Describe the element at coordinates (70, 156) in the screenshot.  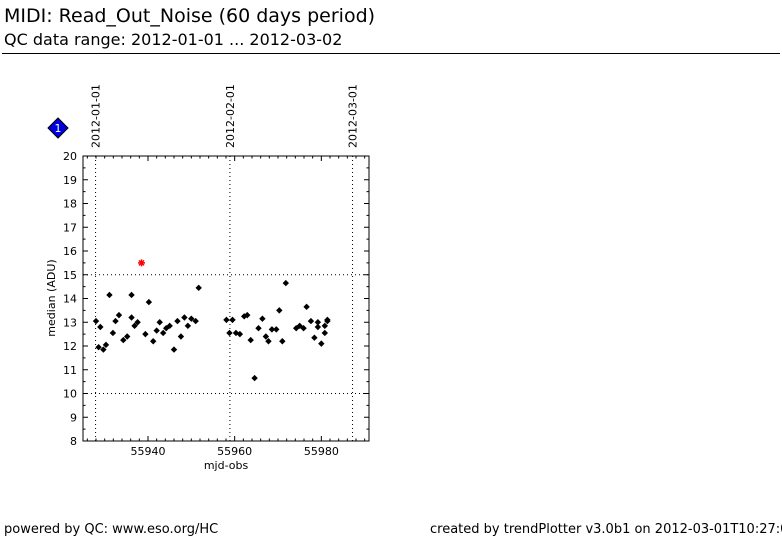
I see `y-tick-label: 20` at that location.